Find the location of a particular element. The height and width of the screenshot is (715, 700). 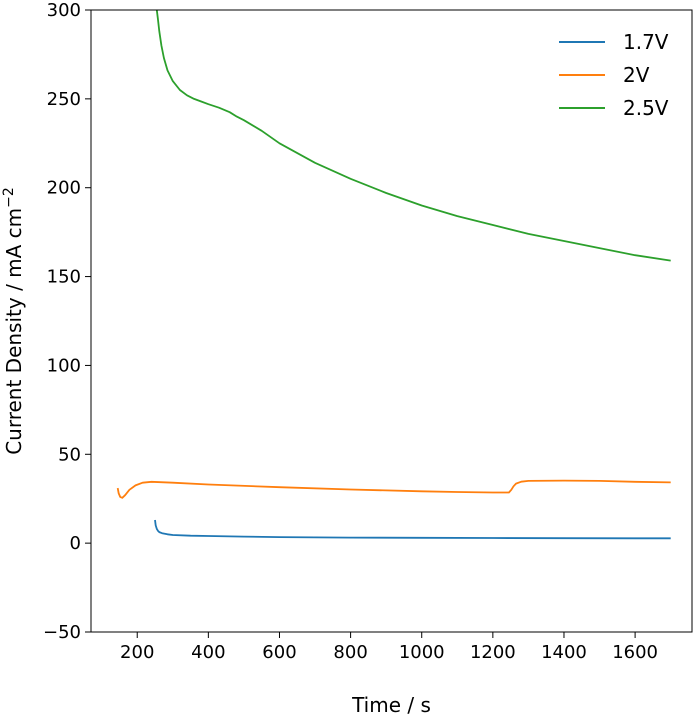

series-line-1-7v is located at coordinates (412, 529).